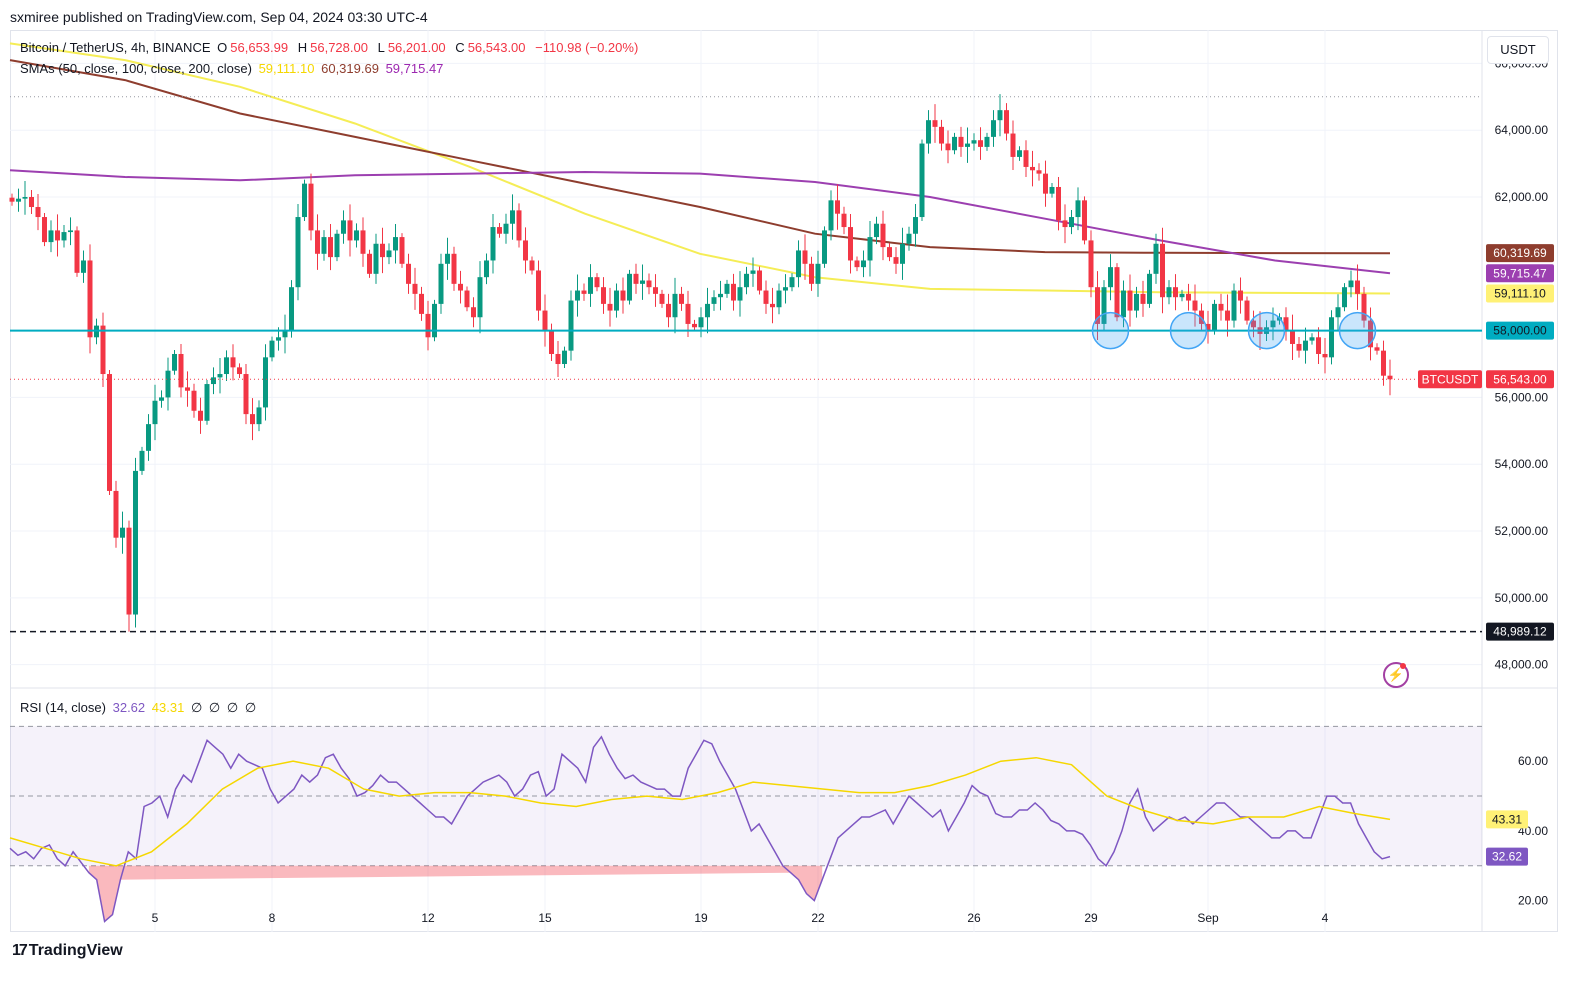  Describe the element at coordinates (455, 893) in the screenshot. I see `rsi-oversold-fill` at that location.